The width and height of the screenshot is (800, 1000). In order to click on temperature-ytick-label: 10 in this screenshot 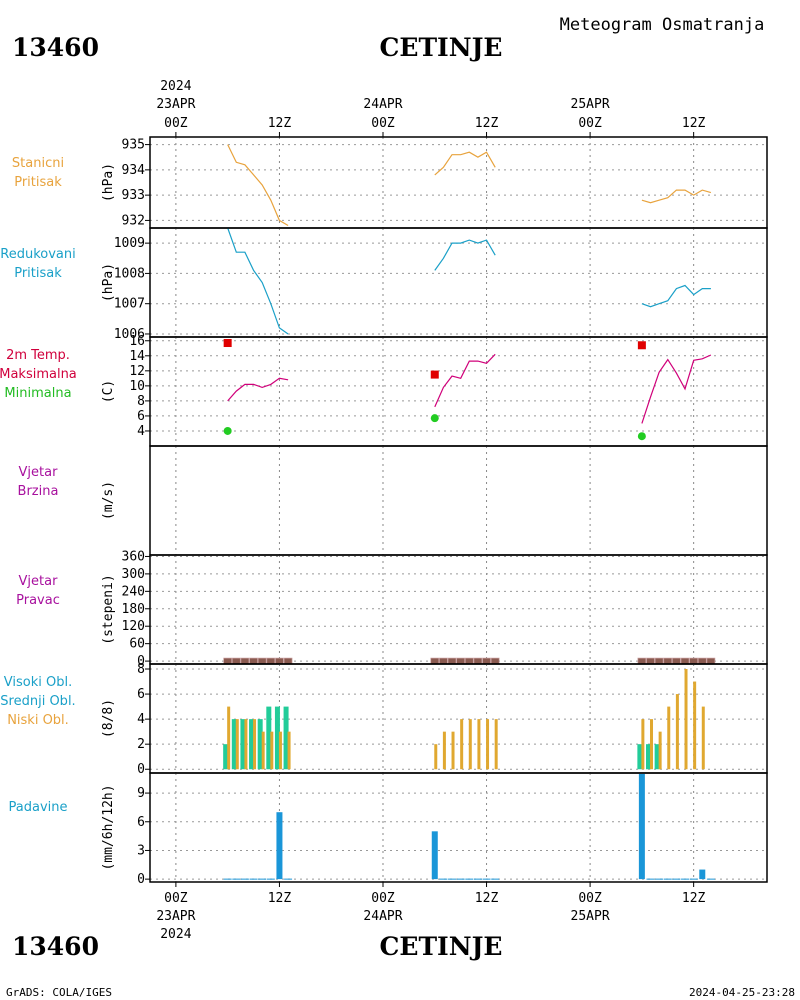, I will do `click(137, 386)`.